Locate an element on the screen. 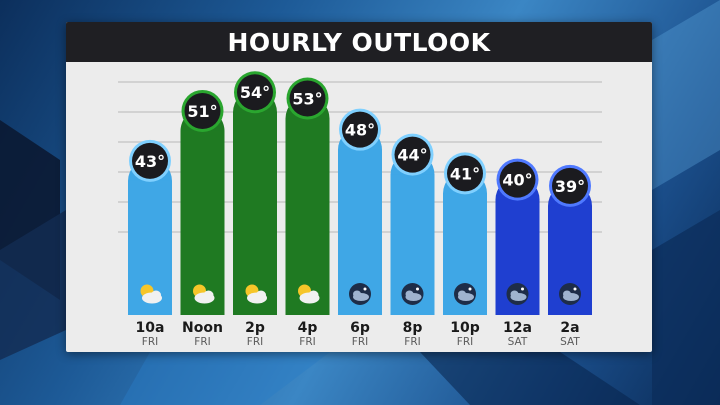 Image resolution: width=720 pixels, height=405 pixels. hour-label: Noon is located at coordinates (202, 328).